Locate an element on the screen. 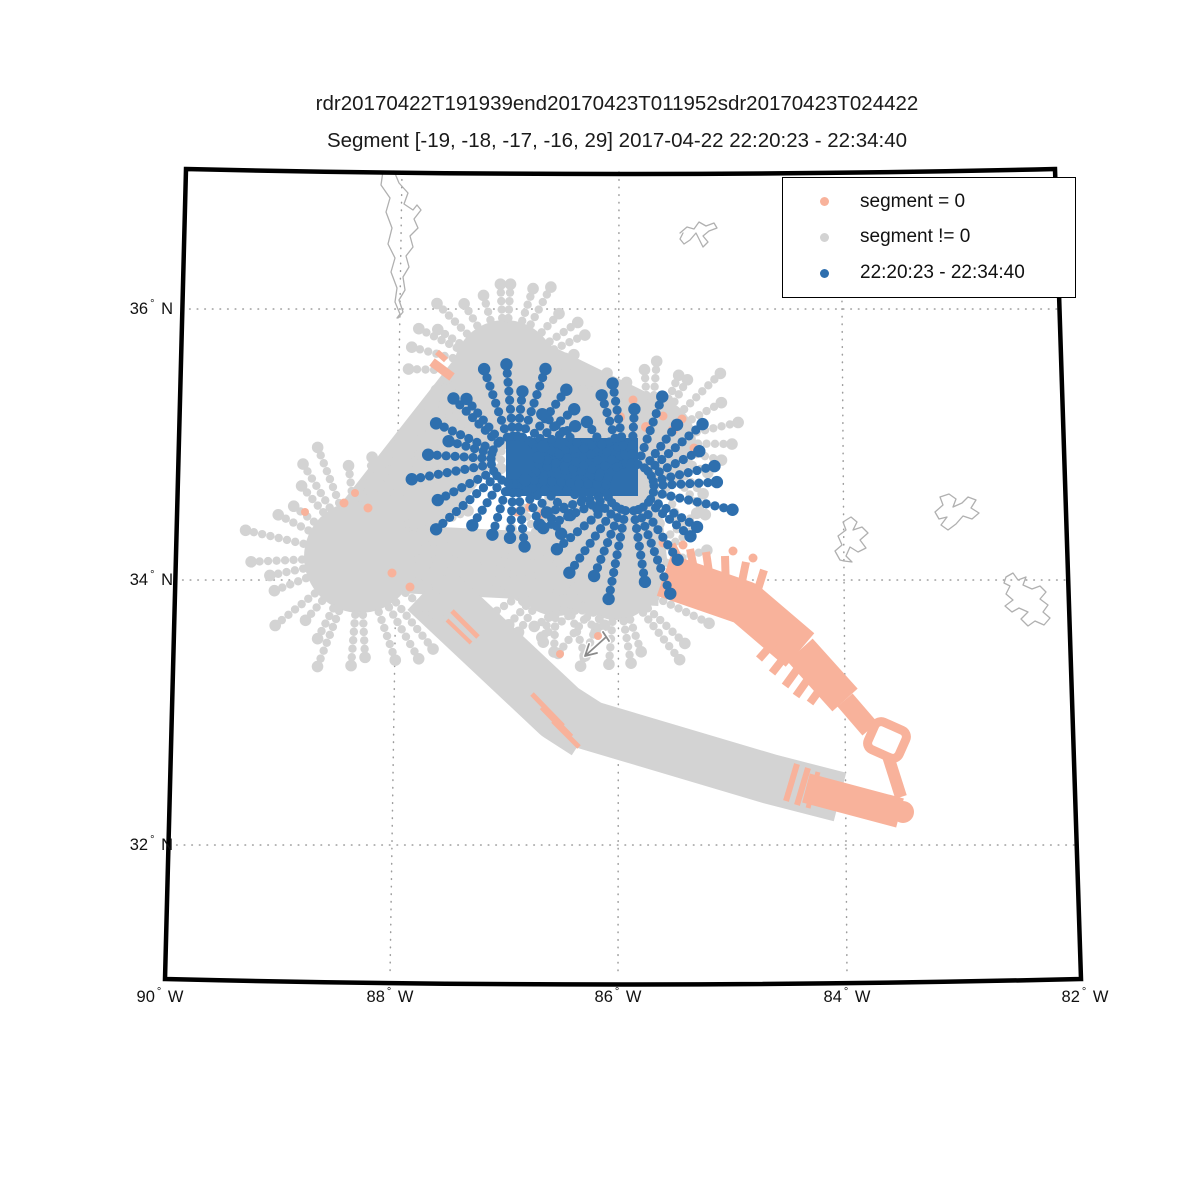 Image resolution: width=1201 pixels, height=1201 pixels. river-northwest-coastline is located at coordinates (390, 244).